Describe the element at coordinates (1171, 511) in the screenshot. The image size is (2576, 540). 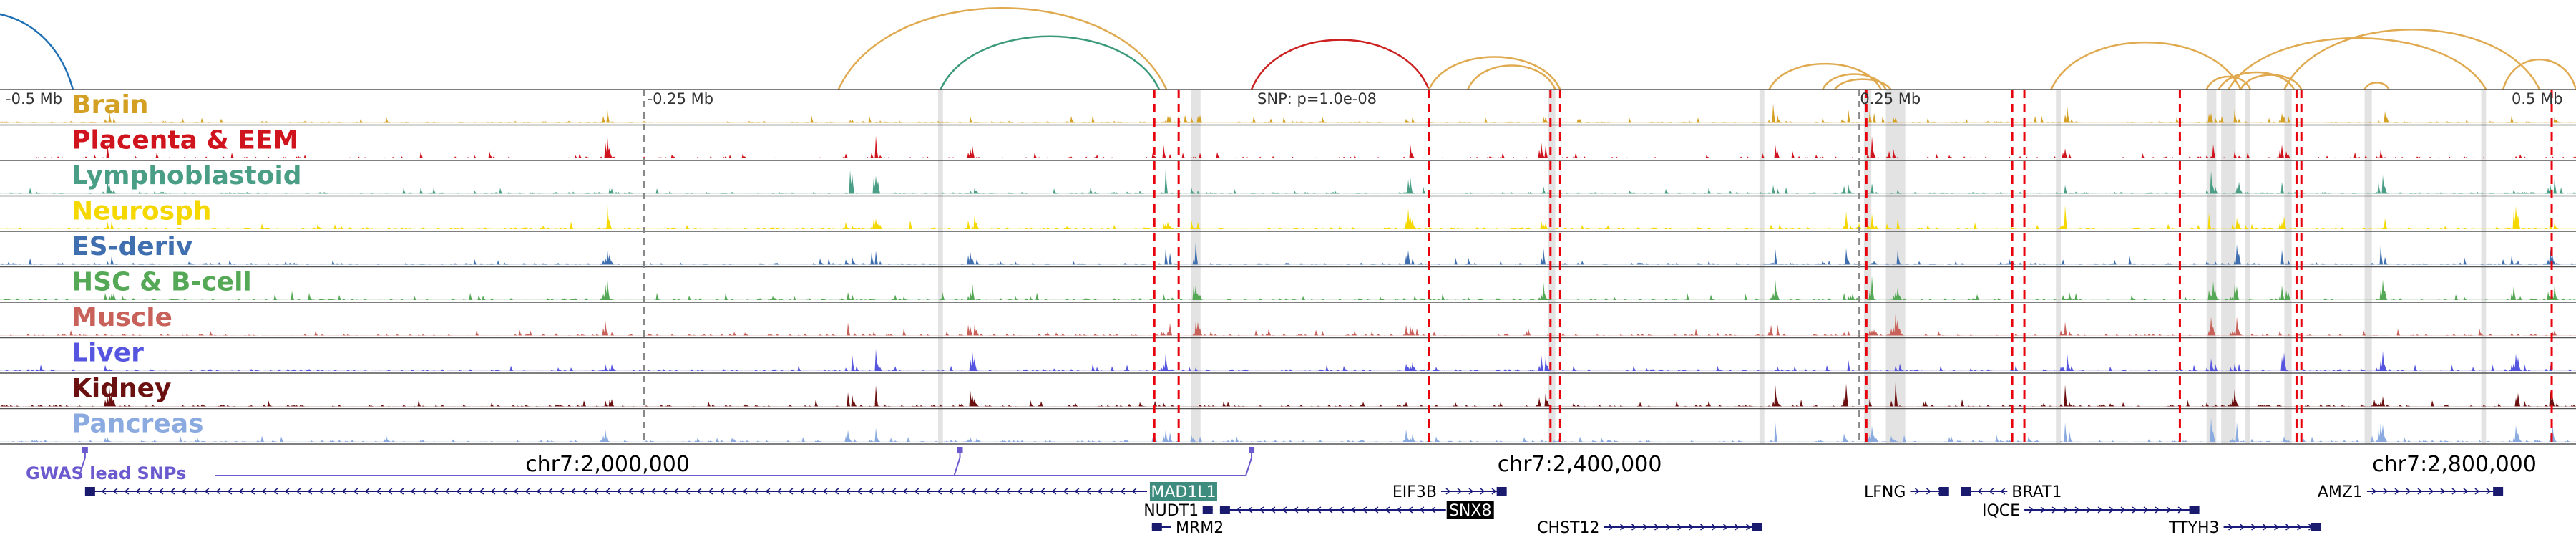
I see `gene-label: NUDT1` at that location.